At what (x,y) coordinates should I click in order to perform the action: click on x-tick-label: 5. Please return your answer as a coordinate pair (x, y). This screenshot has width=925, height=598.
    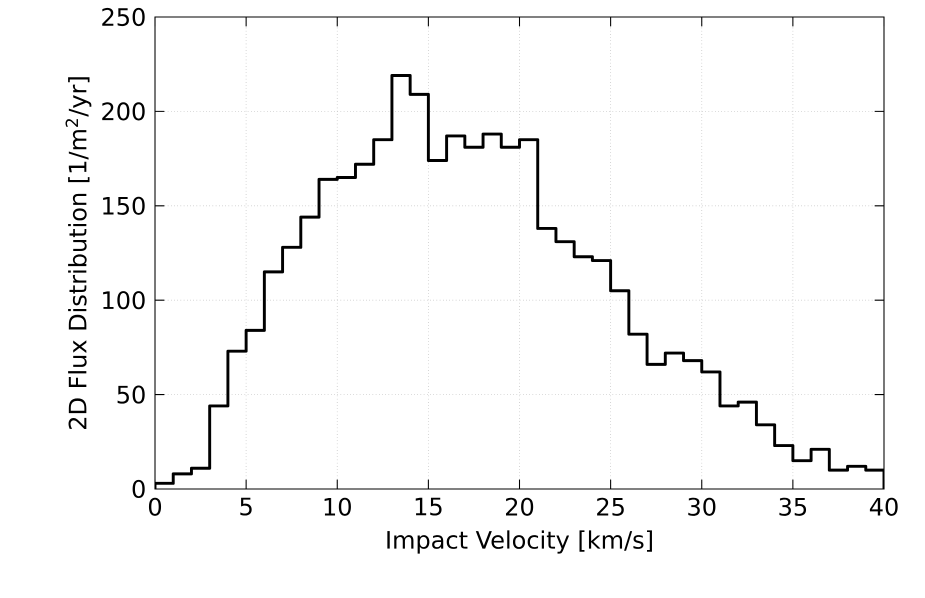
    Looking at the image, I should click on (246, 507).